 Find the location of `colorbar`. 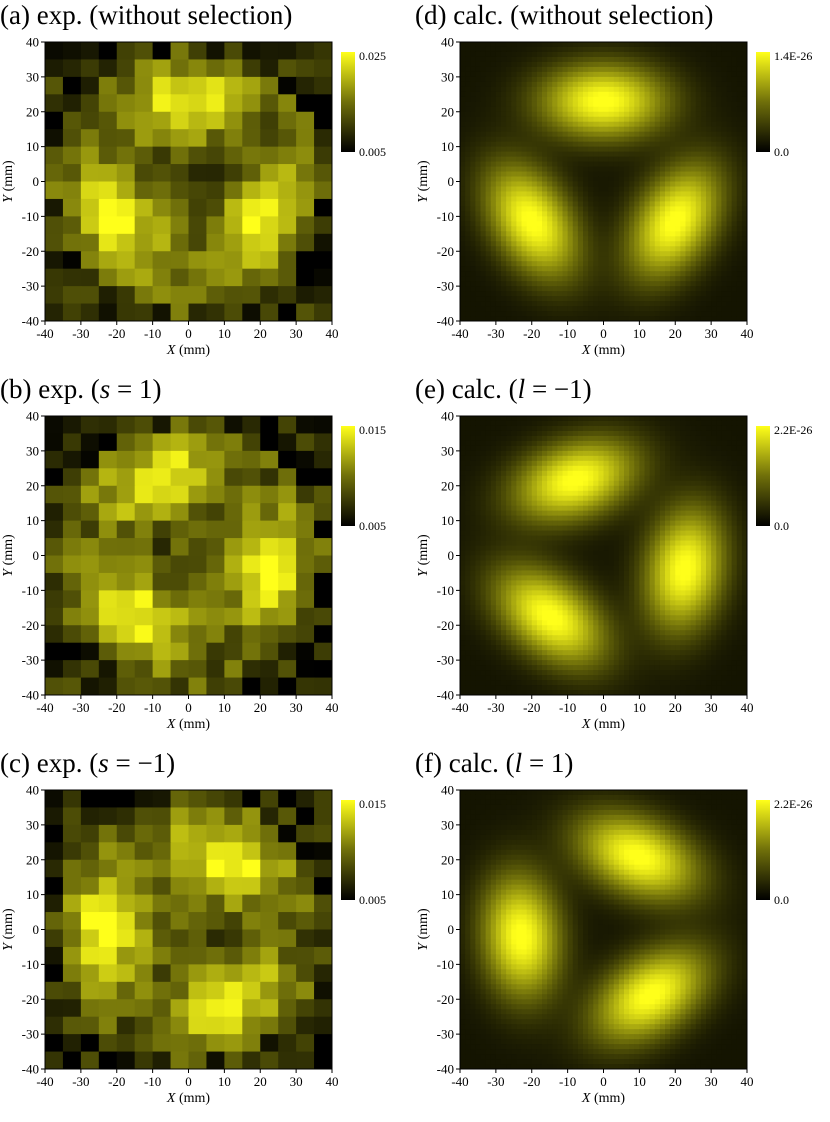

colorbar is located at coordinates (348, 102).